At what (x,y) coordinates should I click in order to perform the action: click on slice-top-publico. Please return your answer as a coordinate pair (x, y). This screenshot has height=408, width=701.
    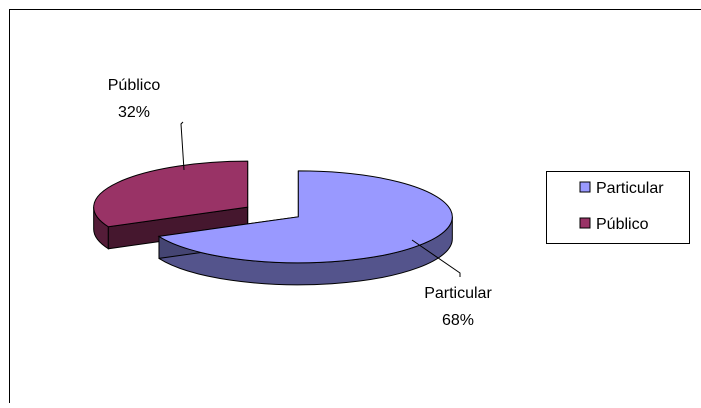
    Looking at the image, I should click on (171, 194).